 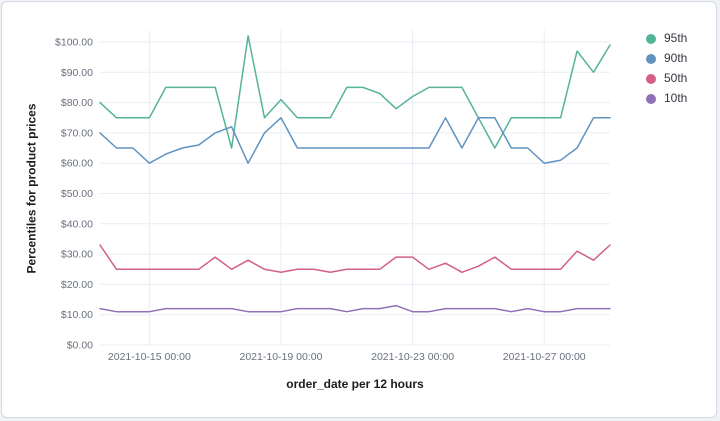 I want to click on chart-legend: 95th 90th 50th 10th, so click(x=666, y=68).